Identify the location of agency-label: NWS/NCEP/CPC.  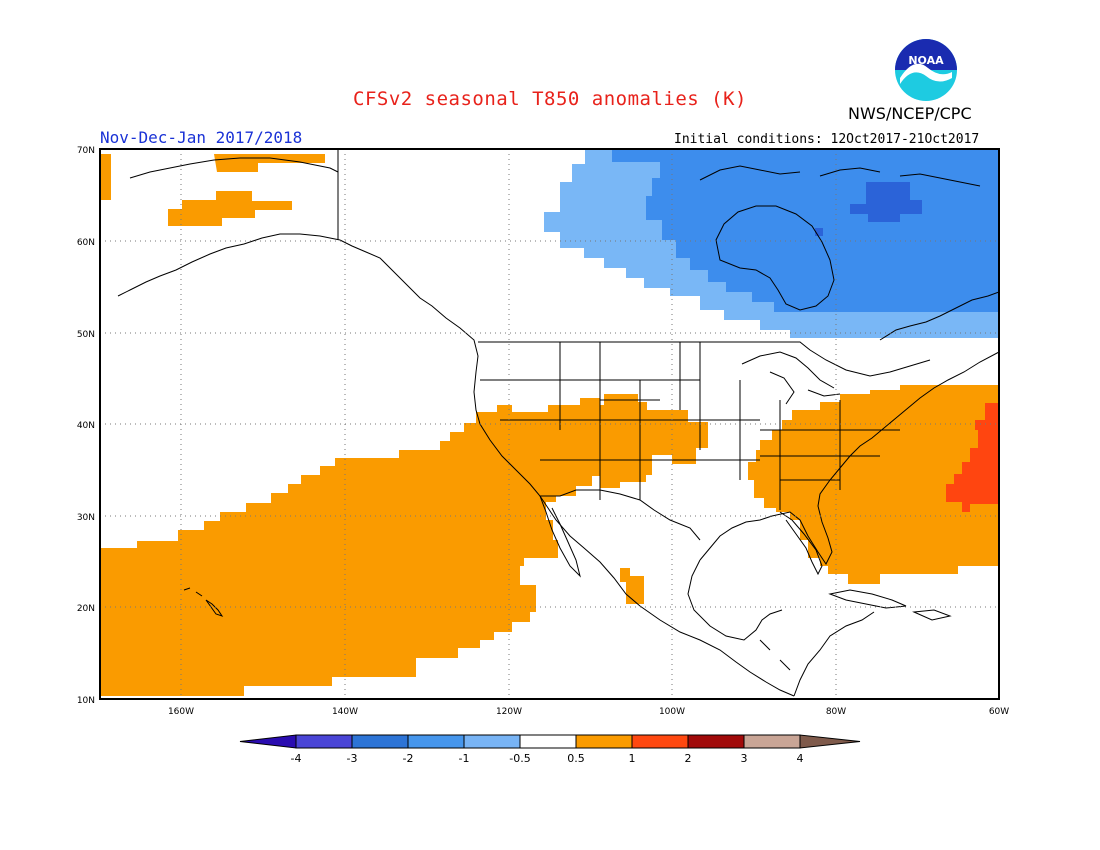
(910, 113).